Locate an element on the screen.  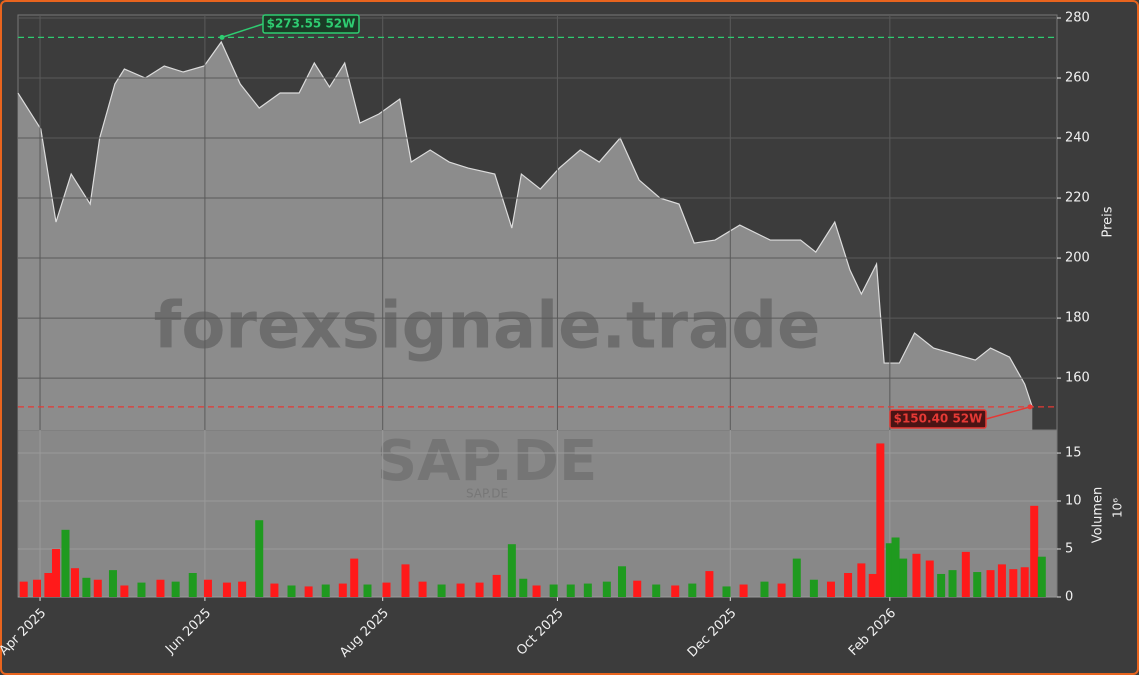
y-tick-label: 180 is located at coordinates (1077, 318).